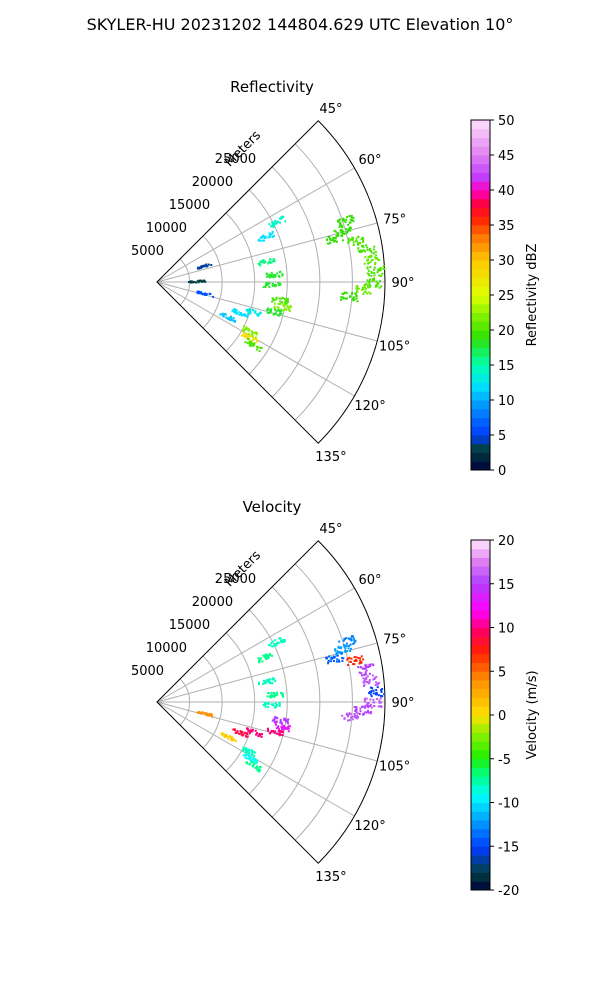  Describe the element at coordinates (166, 228) in the screenshot. I see `range-tick-label: 10000` at that location.